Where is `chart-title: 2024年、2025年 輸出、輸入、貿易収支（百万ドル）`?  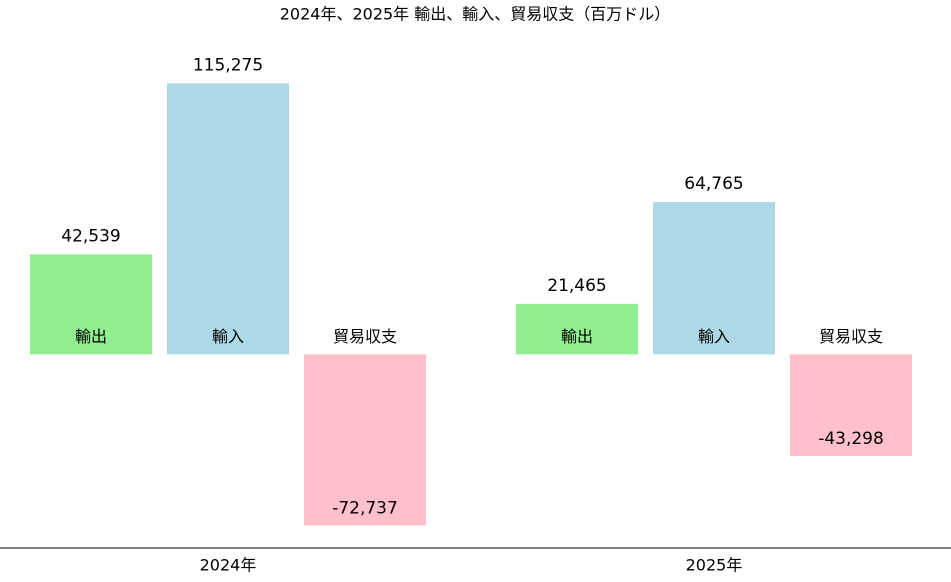 chart-title: 2024年、2025年 輸出、輸入、貿易収支（百万ドル） is located at coordinates (475, 14).